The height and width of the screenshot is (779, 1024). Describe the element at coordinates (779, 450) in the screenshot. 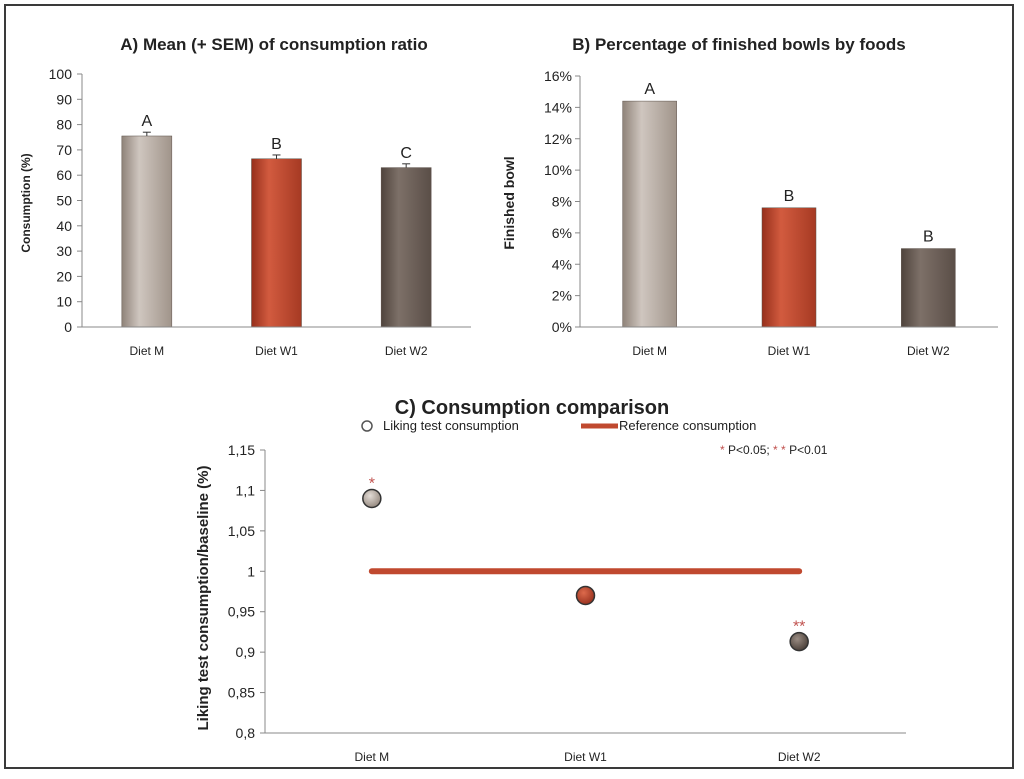

I see `significance-star-2: * *` at that location.